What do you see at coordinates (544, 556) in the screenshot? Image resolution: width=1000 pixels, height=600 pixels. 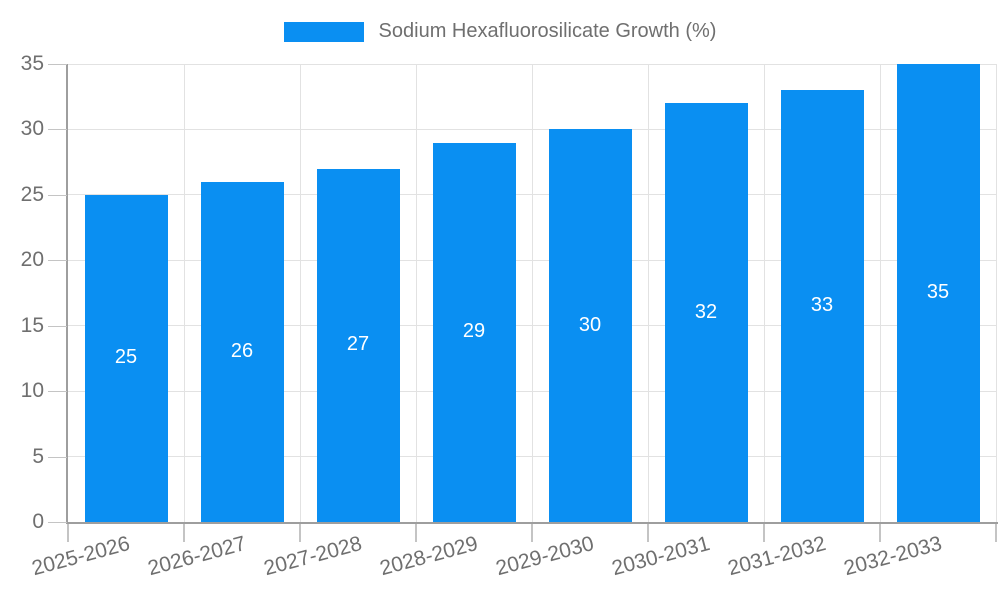 I see `x-tick-label: 2029-2030` at bounding box center [544, 556].